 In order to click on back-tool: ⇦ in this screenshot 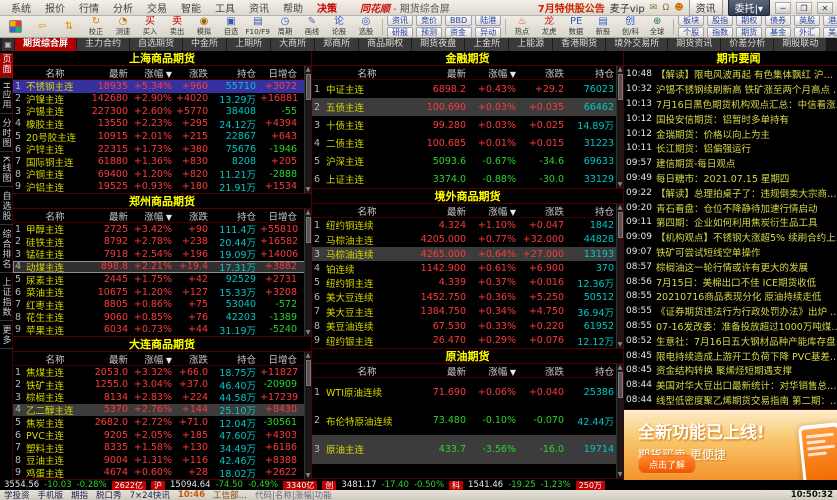, I will do `click(42, 26)`.